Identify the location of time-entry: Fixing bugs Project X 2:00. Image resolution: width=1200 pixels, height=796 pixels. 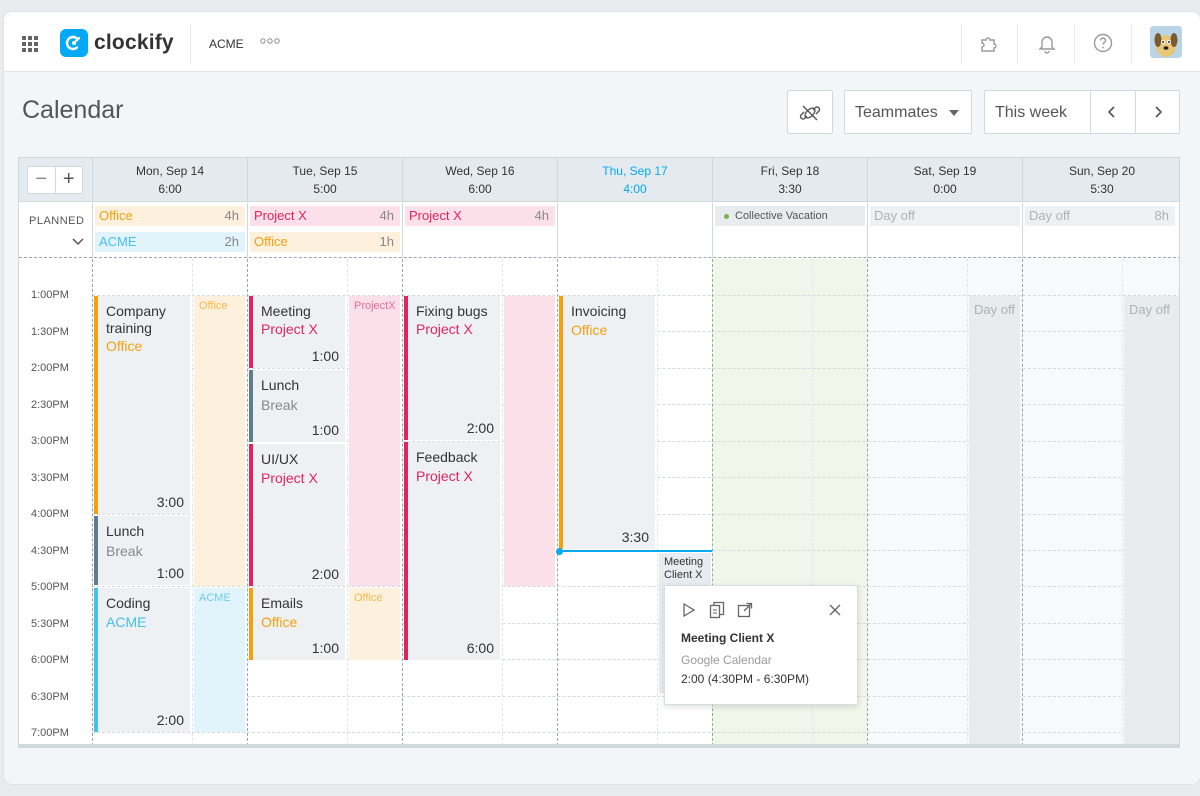
(452, 368).